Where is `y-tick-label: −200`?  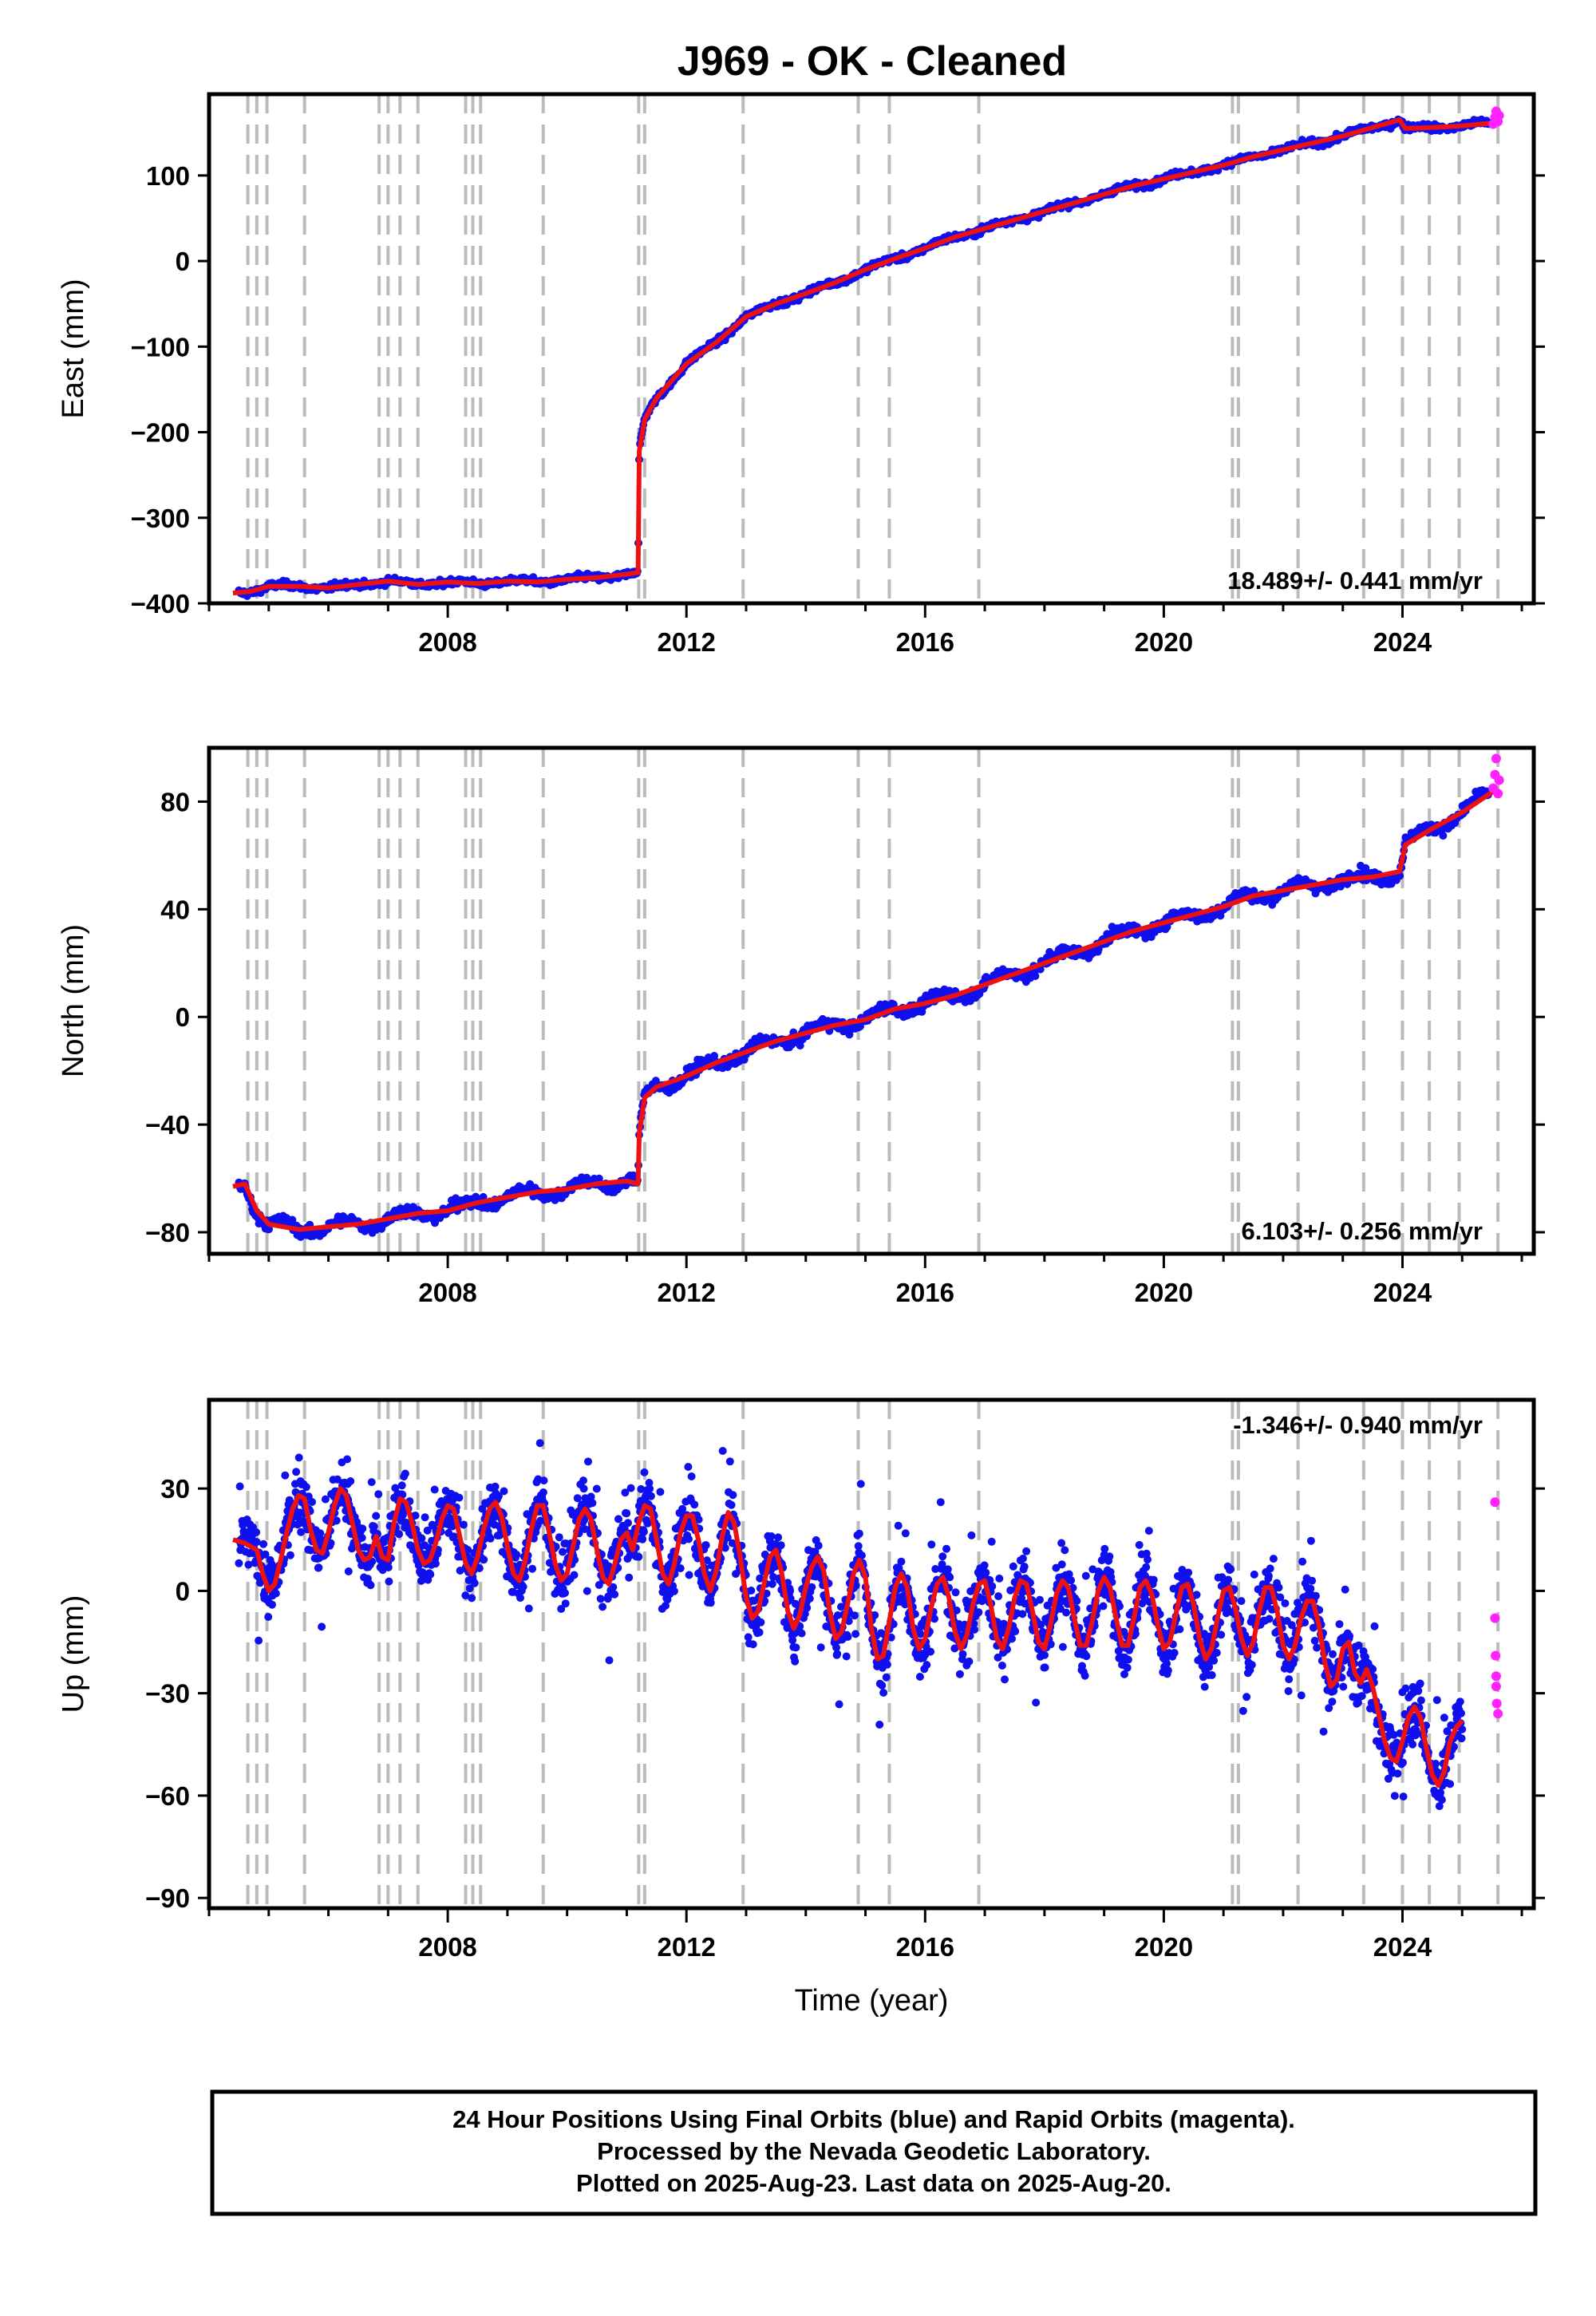
y-tick-label: −200 is located at coordinates (160, 433).